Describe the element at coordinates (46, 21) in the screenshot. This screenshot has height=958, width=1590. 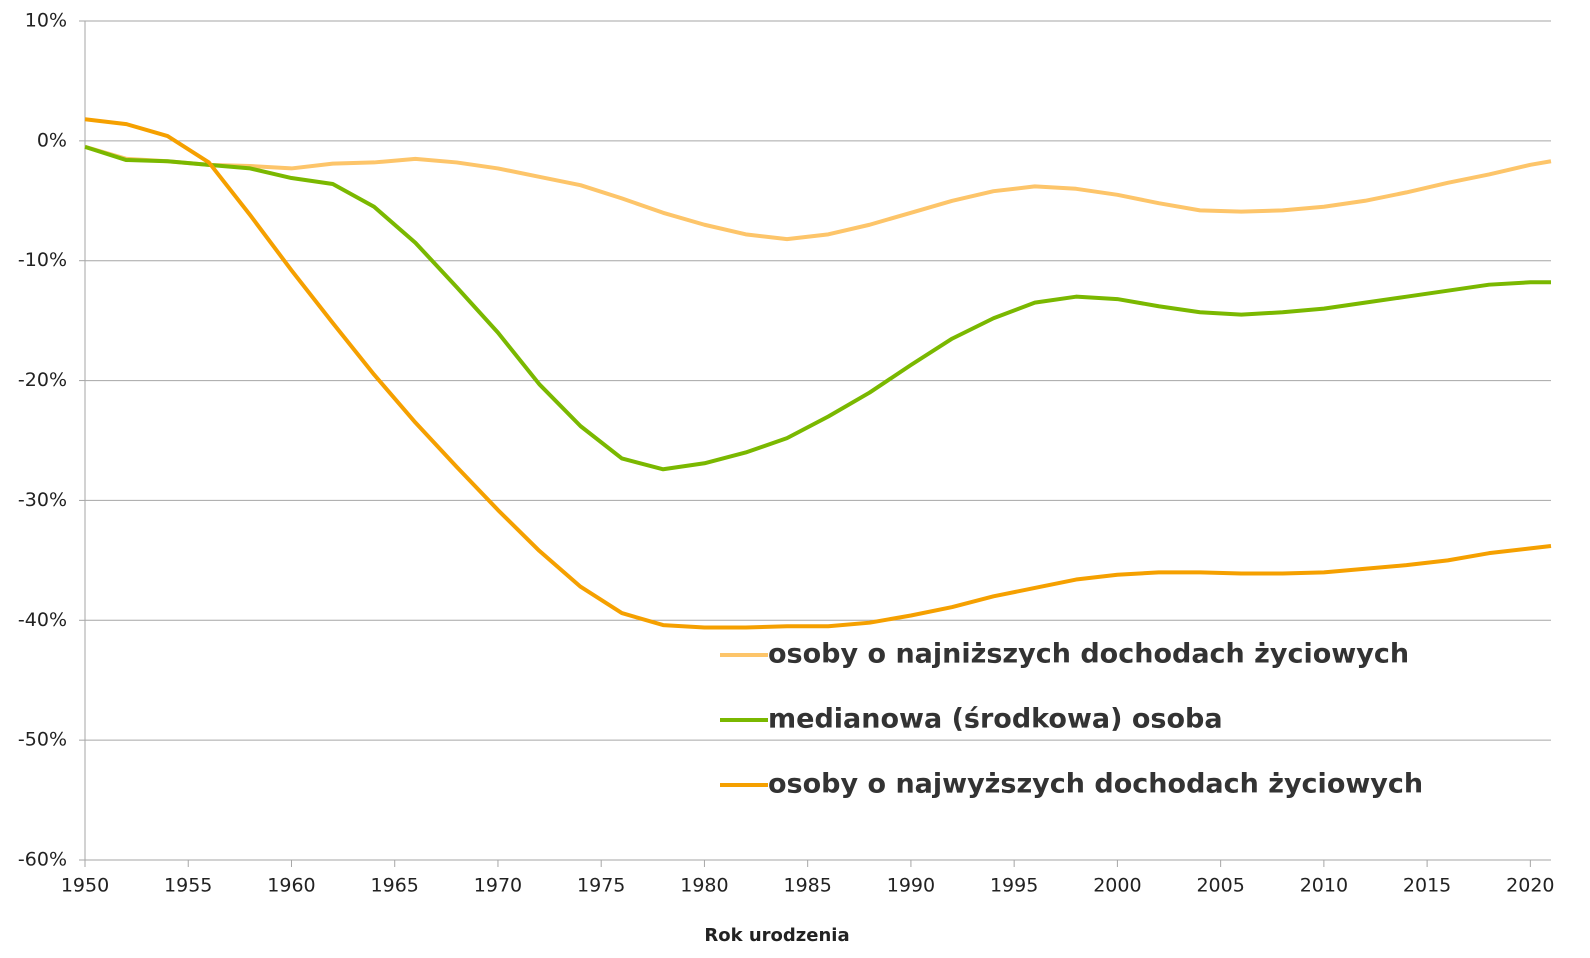
I see `y-tick-label: 10%` at that location.